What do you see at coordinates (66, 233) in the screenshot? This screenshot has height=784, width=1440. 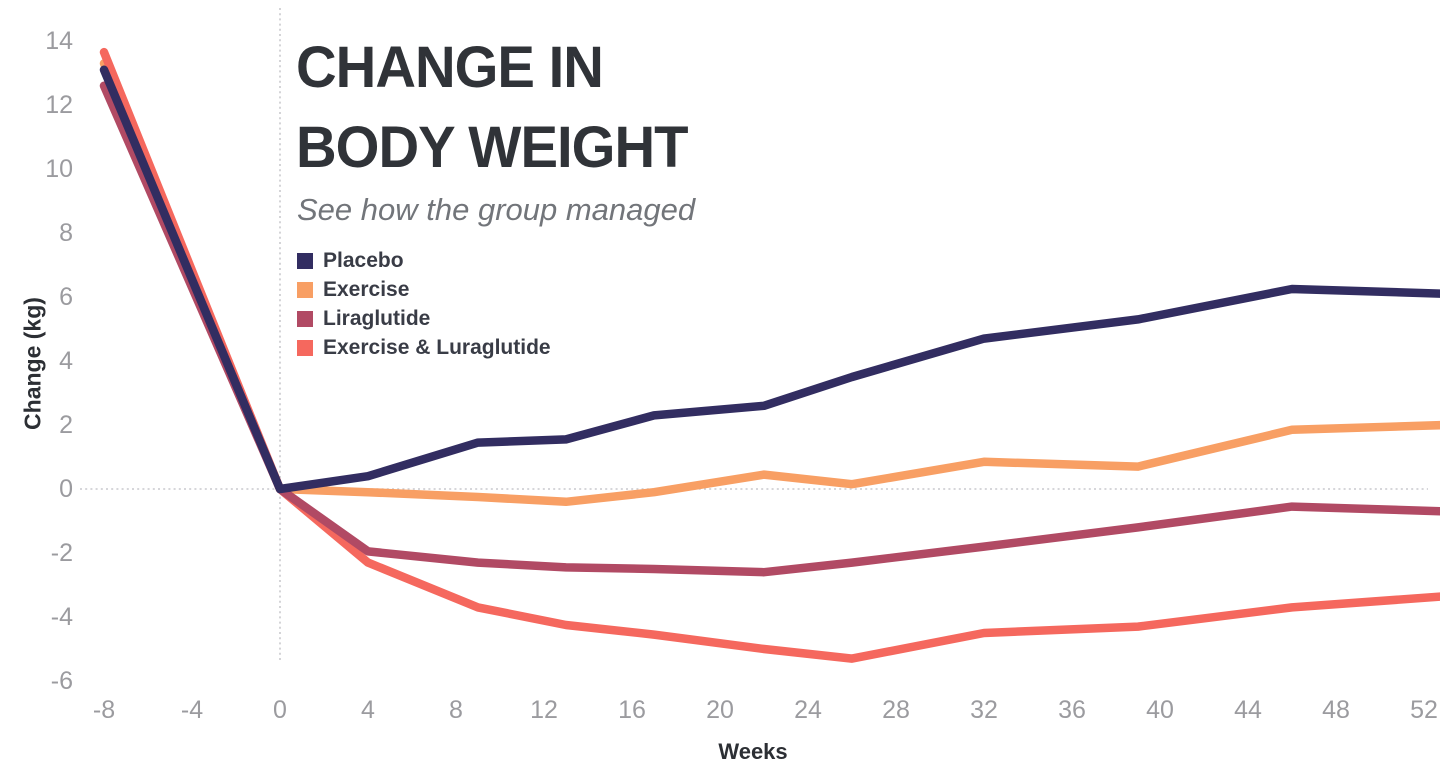 I see `y-tick-label: 8` at bounding box center [66, 233].